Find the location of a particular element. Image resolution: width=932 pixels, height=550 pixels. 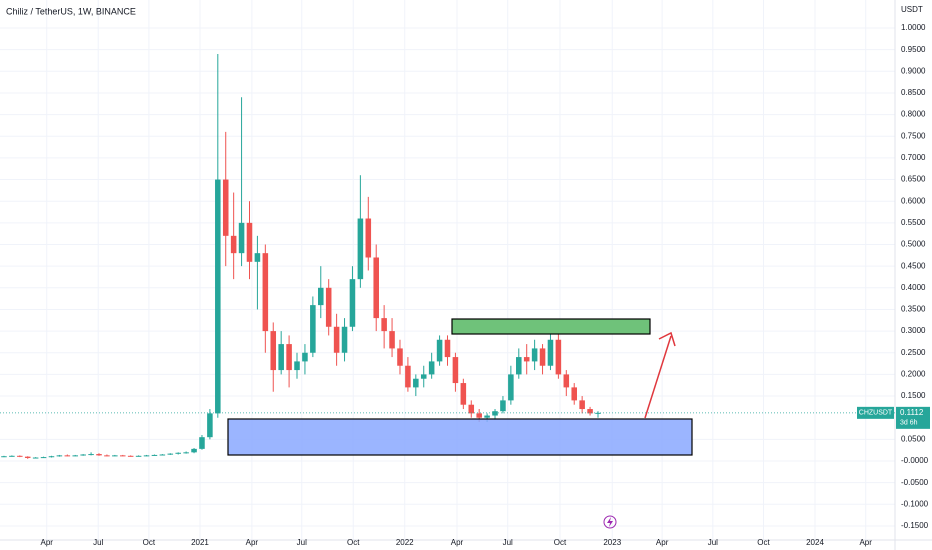

symbol-tag-bg is located at coordinates (875, 412).